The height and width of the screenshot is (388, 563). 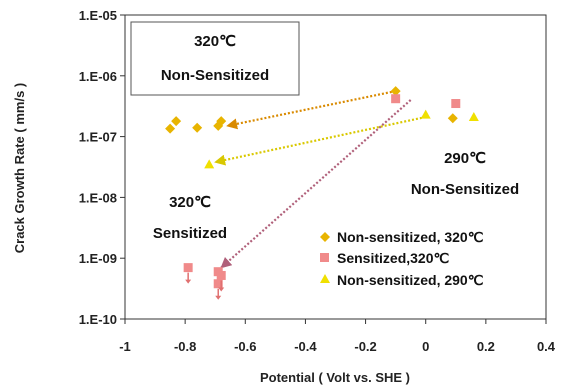 What do you see at coordinates (190, 233) in the screenshot?
I see `annotation-320-sensitized-label: Sensitized` at bounding box center [190, 233].